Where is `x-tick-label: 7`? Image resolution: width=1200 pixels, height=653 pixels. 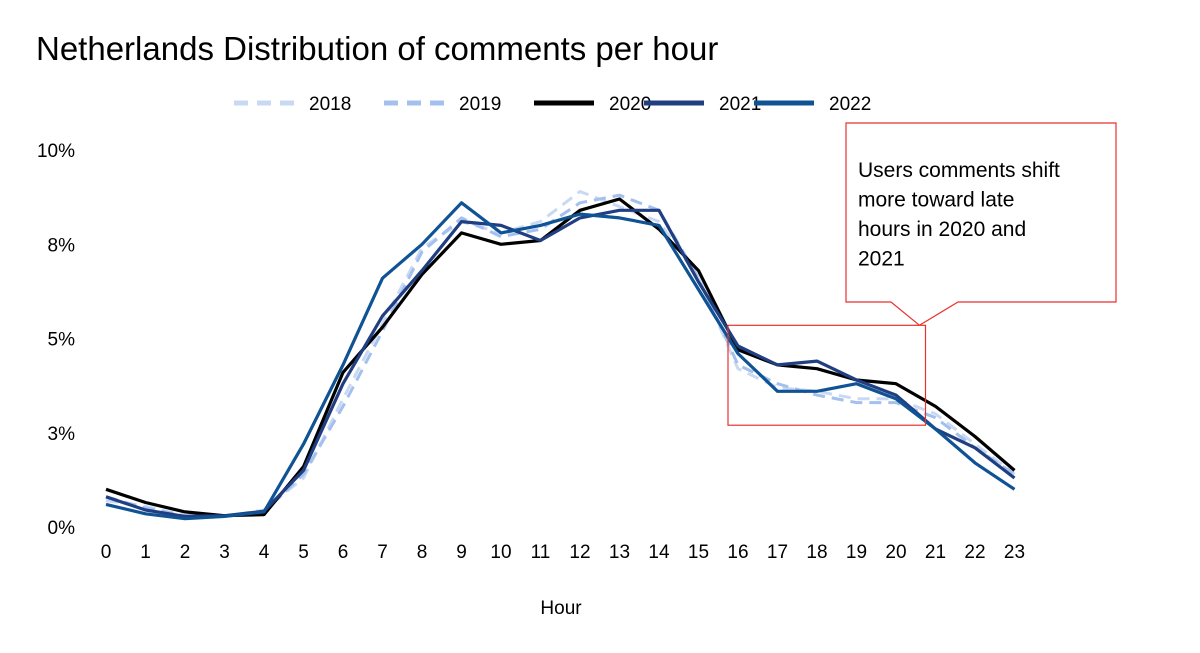
x-tick-label: 7 is located at coordinates (382, 552).